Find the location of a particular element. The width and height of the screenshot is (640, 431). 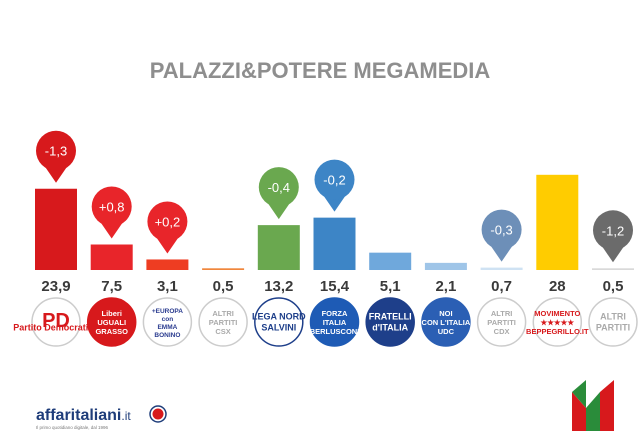

logo-text: CSX is located at coordinates (222, 331).